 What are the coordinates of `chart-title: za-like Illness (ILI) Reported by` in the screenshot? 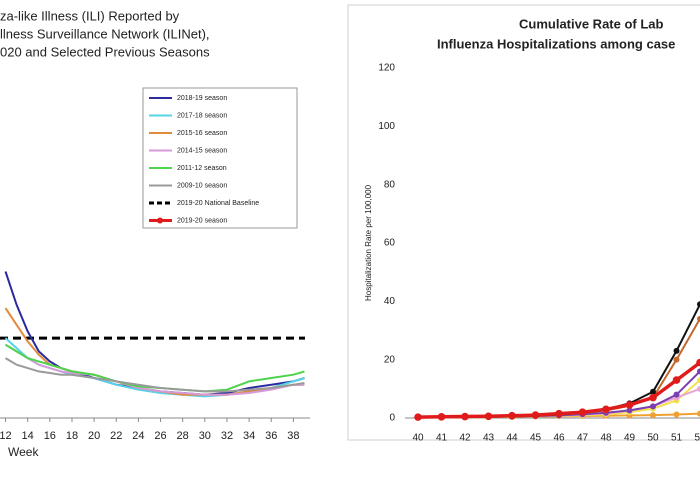 It's located at (90, 15).